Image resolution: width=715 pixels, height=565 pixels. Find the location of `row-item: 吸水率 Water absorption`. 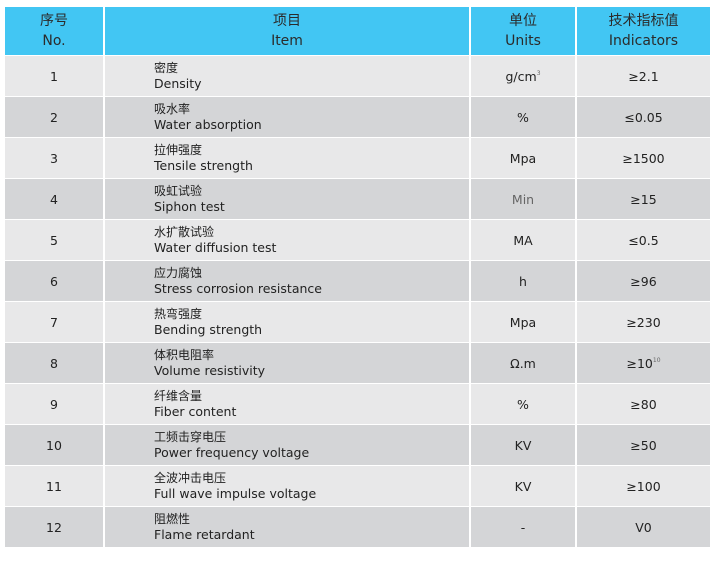

row-item: 吸水率 Water absorption is located at coordinates (287, 117).